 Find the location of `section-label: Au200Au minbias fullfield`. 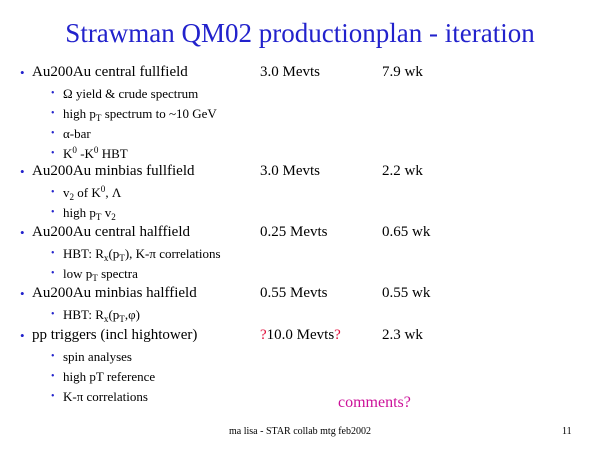

section-label: Au200Au minbias fullfield is located at coordinates (113, 171).